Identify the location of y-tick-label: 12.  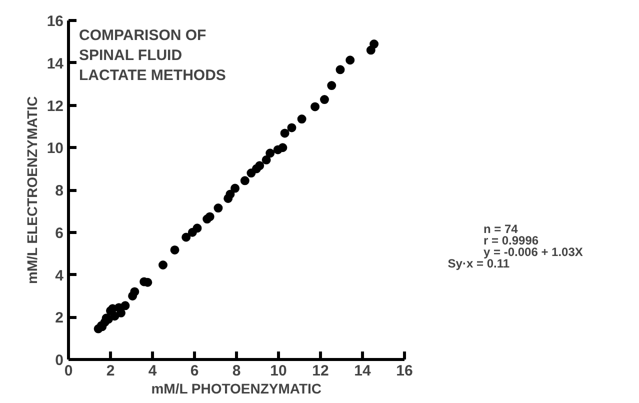
(55, 106).